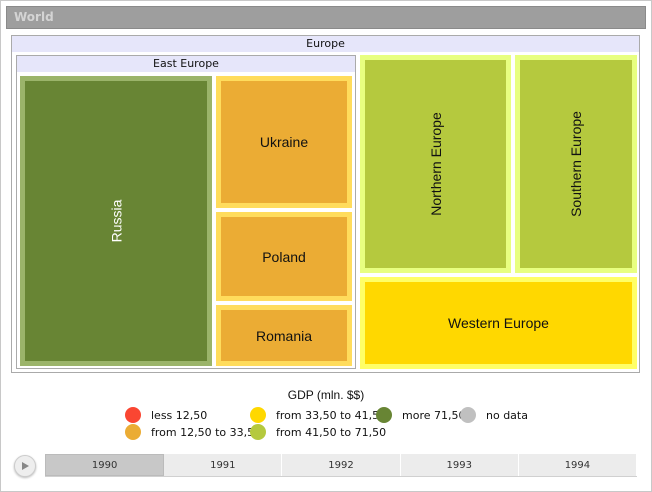  I want to click on legend-label: from 12,50 to 33,50, so click(206, 432).